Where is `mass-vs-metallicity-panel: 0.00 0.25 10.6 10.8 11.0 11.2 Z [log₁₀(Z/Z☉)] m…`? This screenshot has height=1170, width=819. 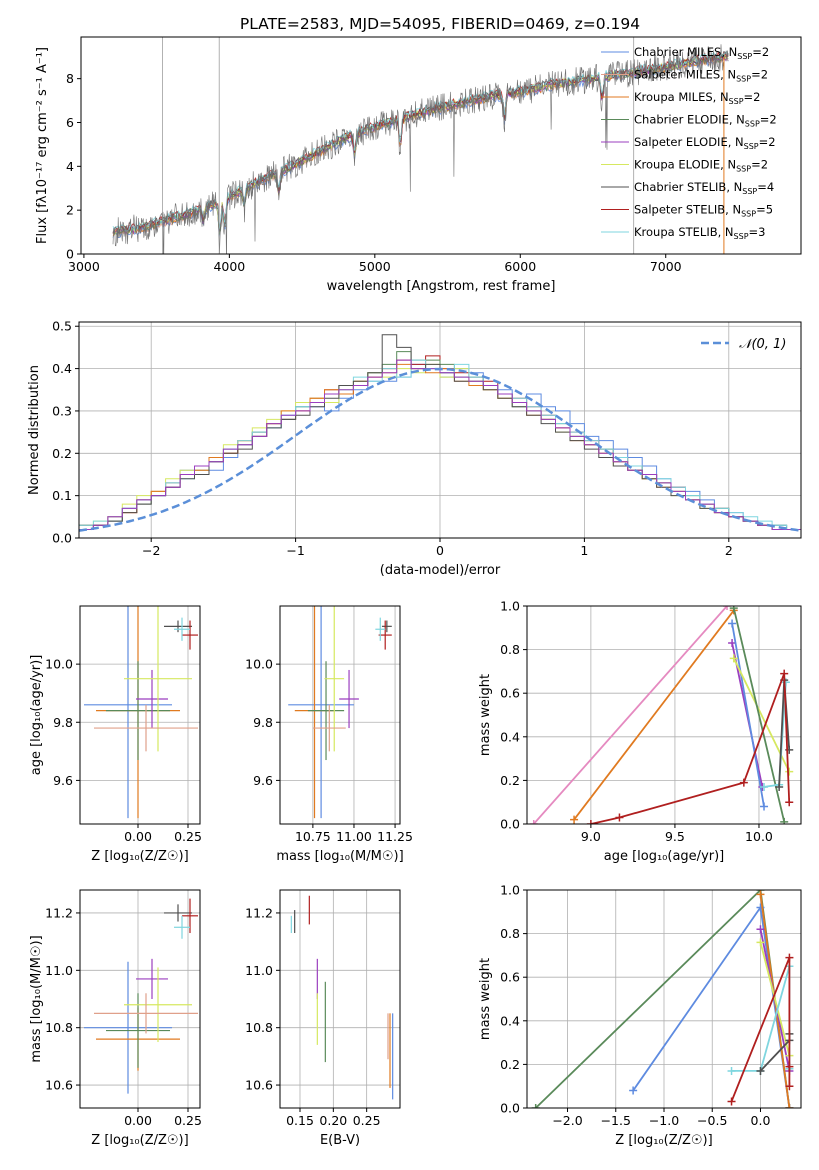 mass-vs-metallicity-panel: 0.00 0.25 10.6 10.8 11.0 11.2 Z [log₁₀(Z/Z☉)] m… is located at coordinates (115, 1018).